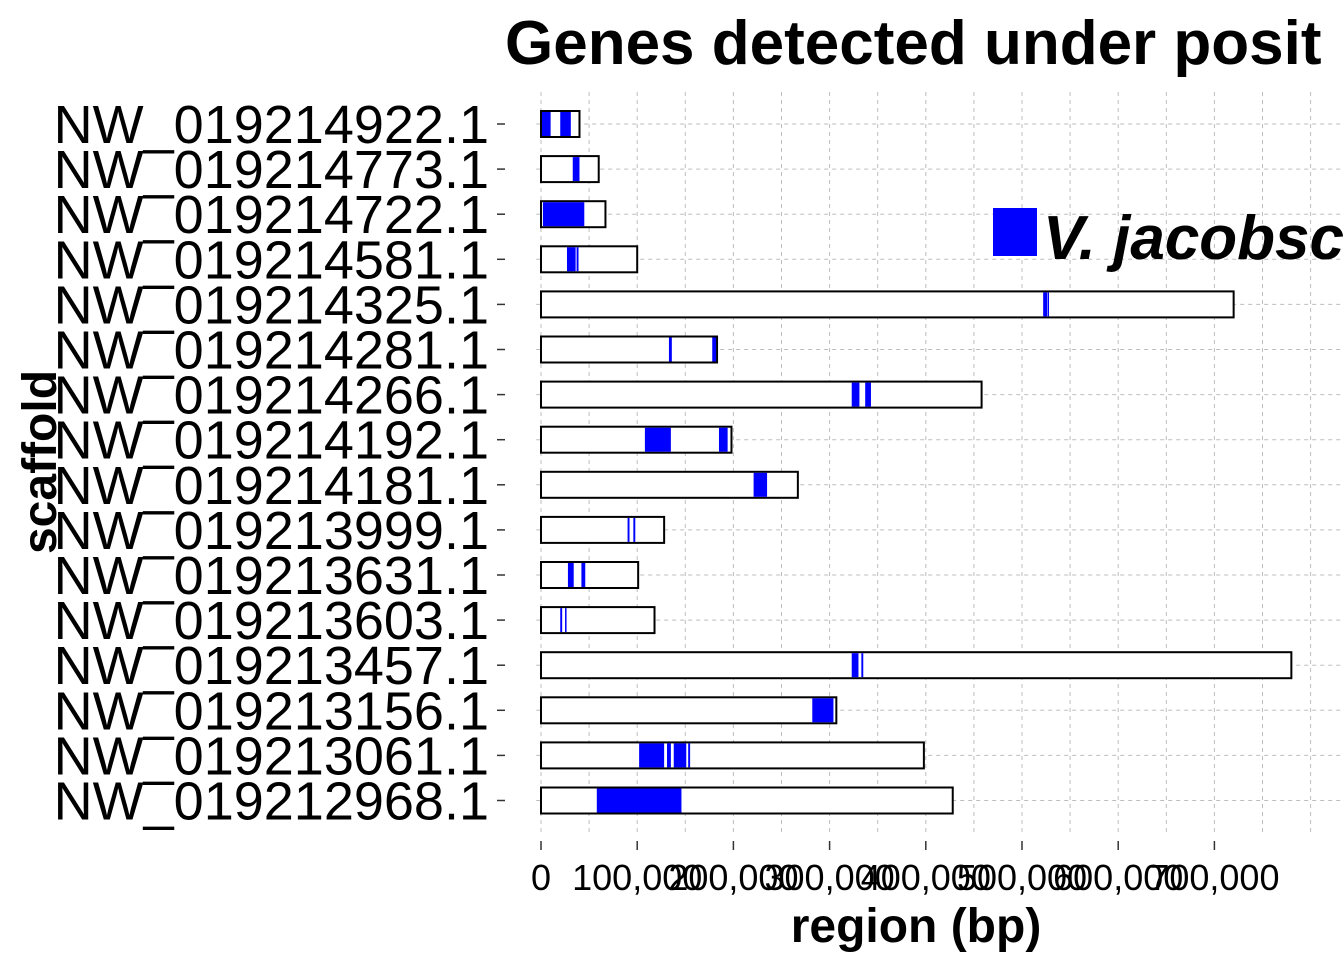 Image resolution: width=1344 pixels, height=960 pixels. What do you see at coordinates (916, 926) in the screenshot?
I see `x-axis-label: region (bp)` at bounding box center [916, 926].